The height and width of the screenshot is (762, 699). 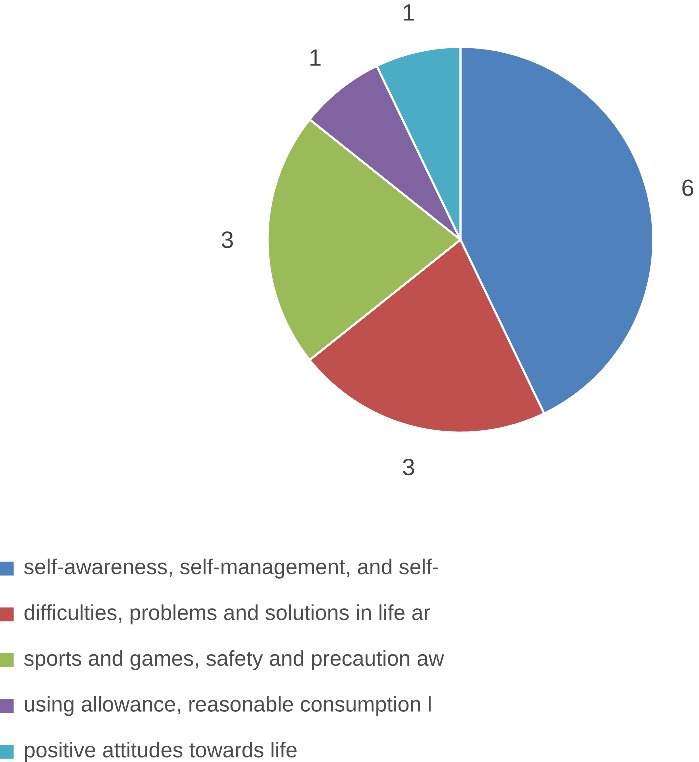 What do you see at coordinates (234, 660) in the screenshot?
I see `legend-label: sports and games, safety and precaution aw` at bounding box center [234, 660].